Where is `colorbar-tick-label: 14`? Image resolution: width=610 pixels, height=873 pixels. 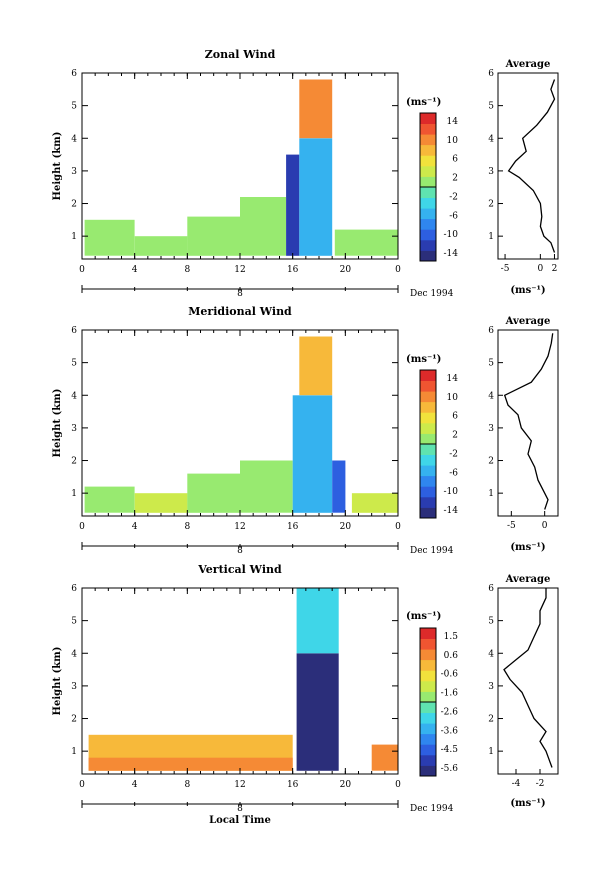 colorbar-tick-label: 14 is located at coordinates (453, 122).